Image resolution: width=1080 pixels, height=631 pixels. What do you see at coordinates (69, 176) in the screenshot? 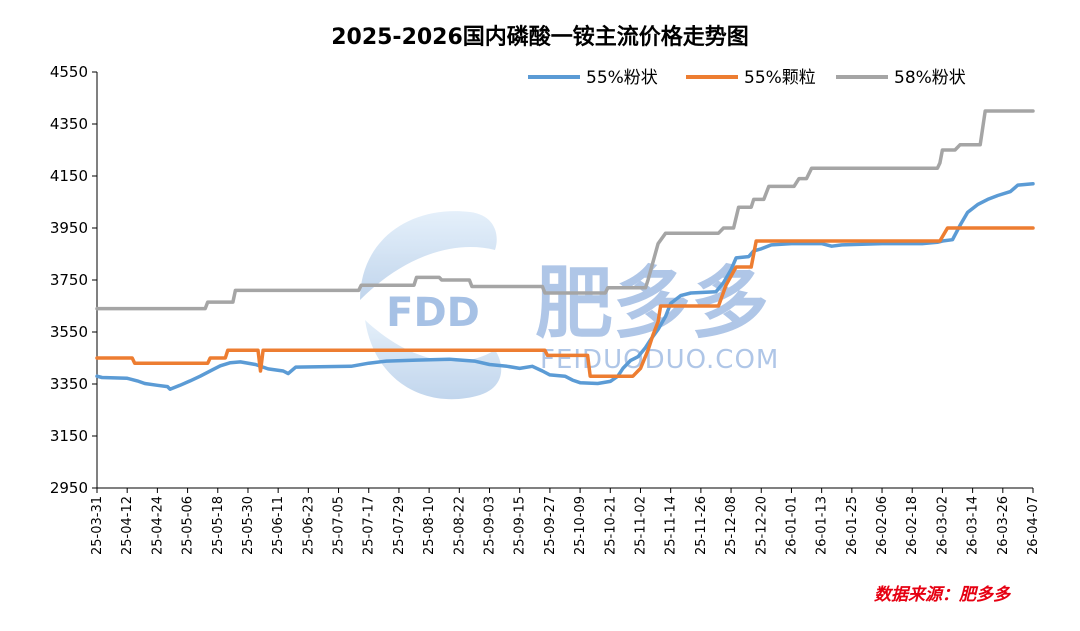
I see `y-tick-label: 4150` at bounding box center [69, 176].